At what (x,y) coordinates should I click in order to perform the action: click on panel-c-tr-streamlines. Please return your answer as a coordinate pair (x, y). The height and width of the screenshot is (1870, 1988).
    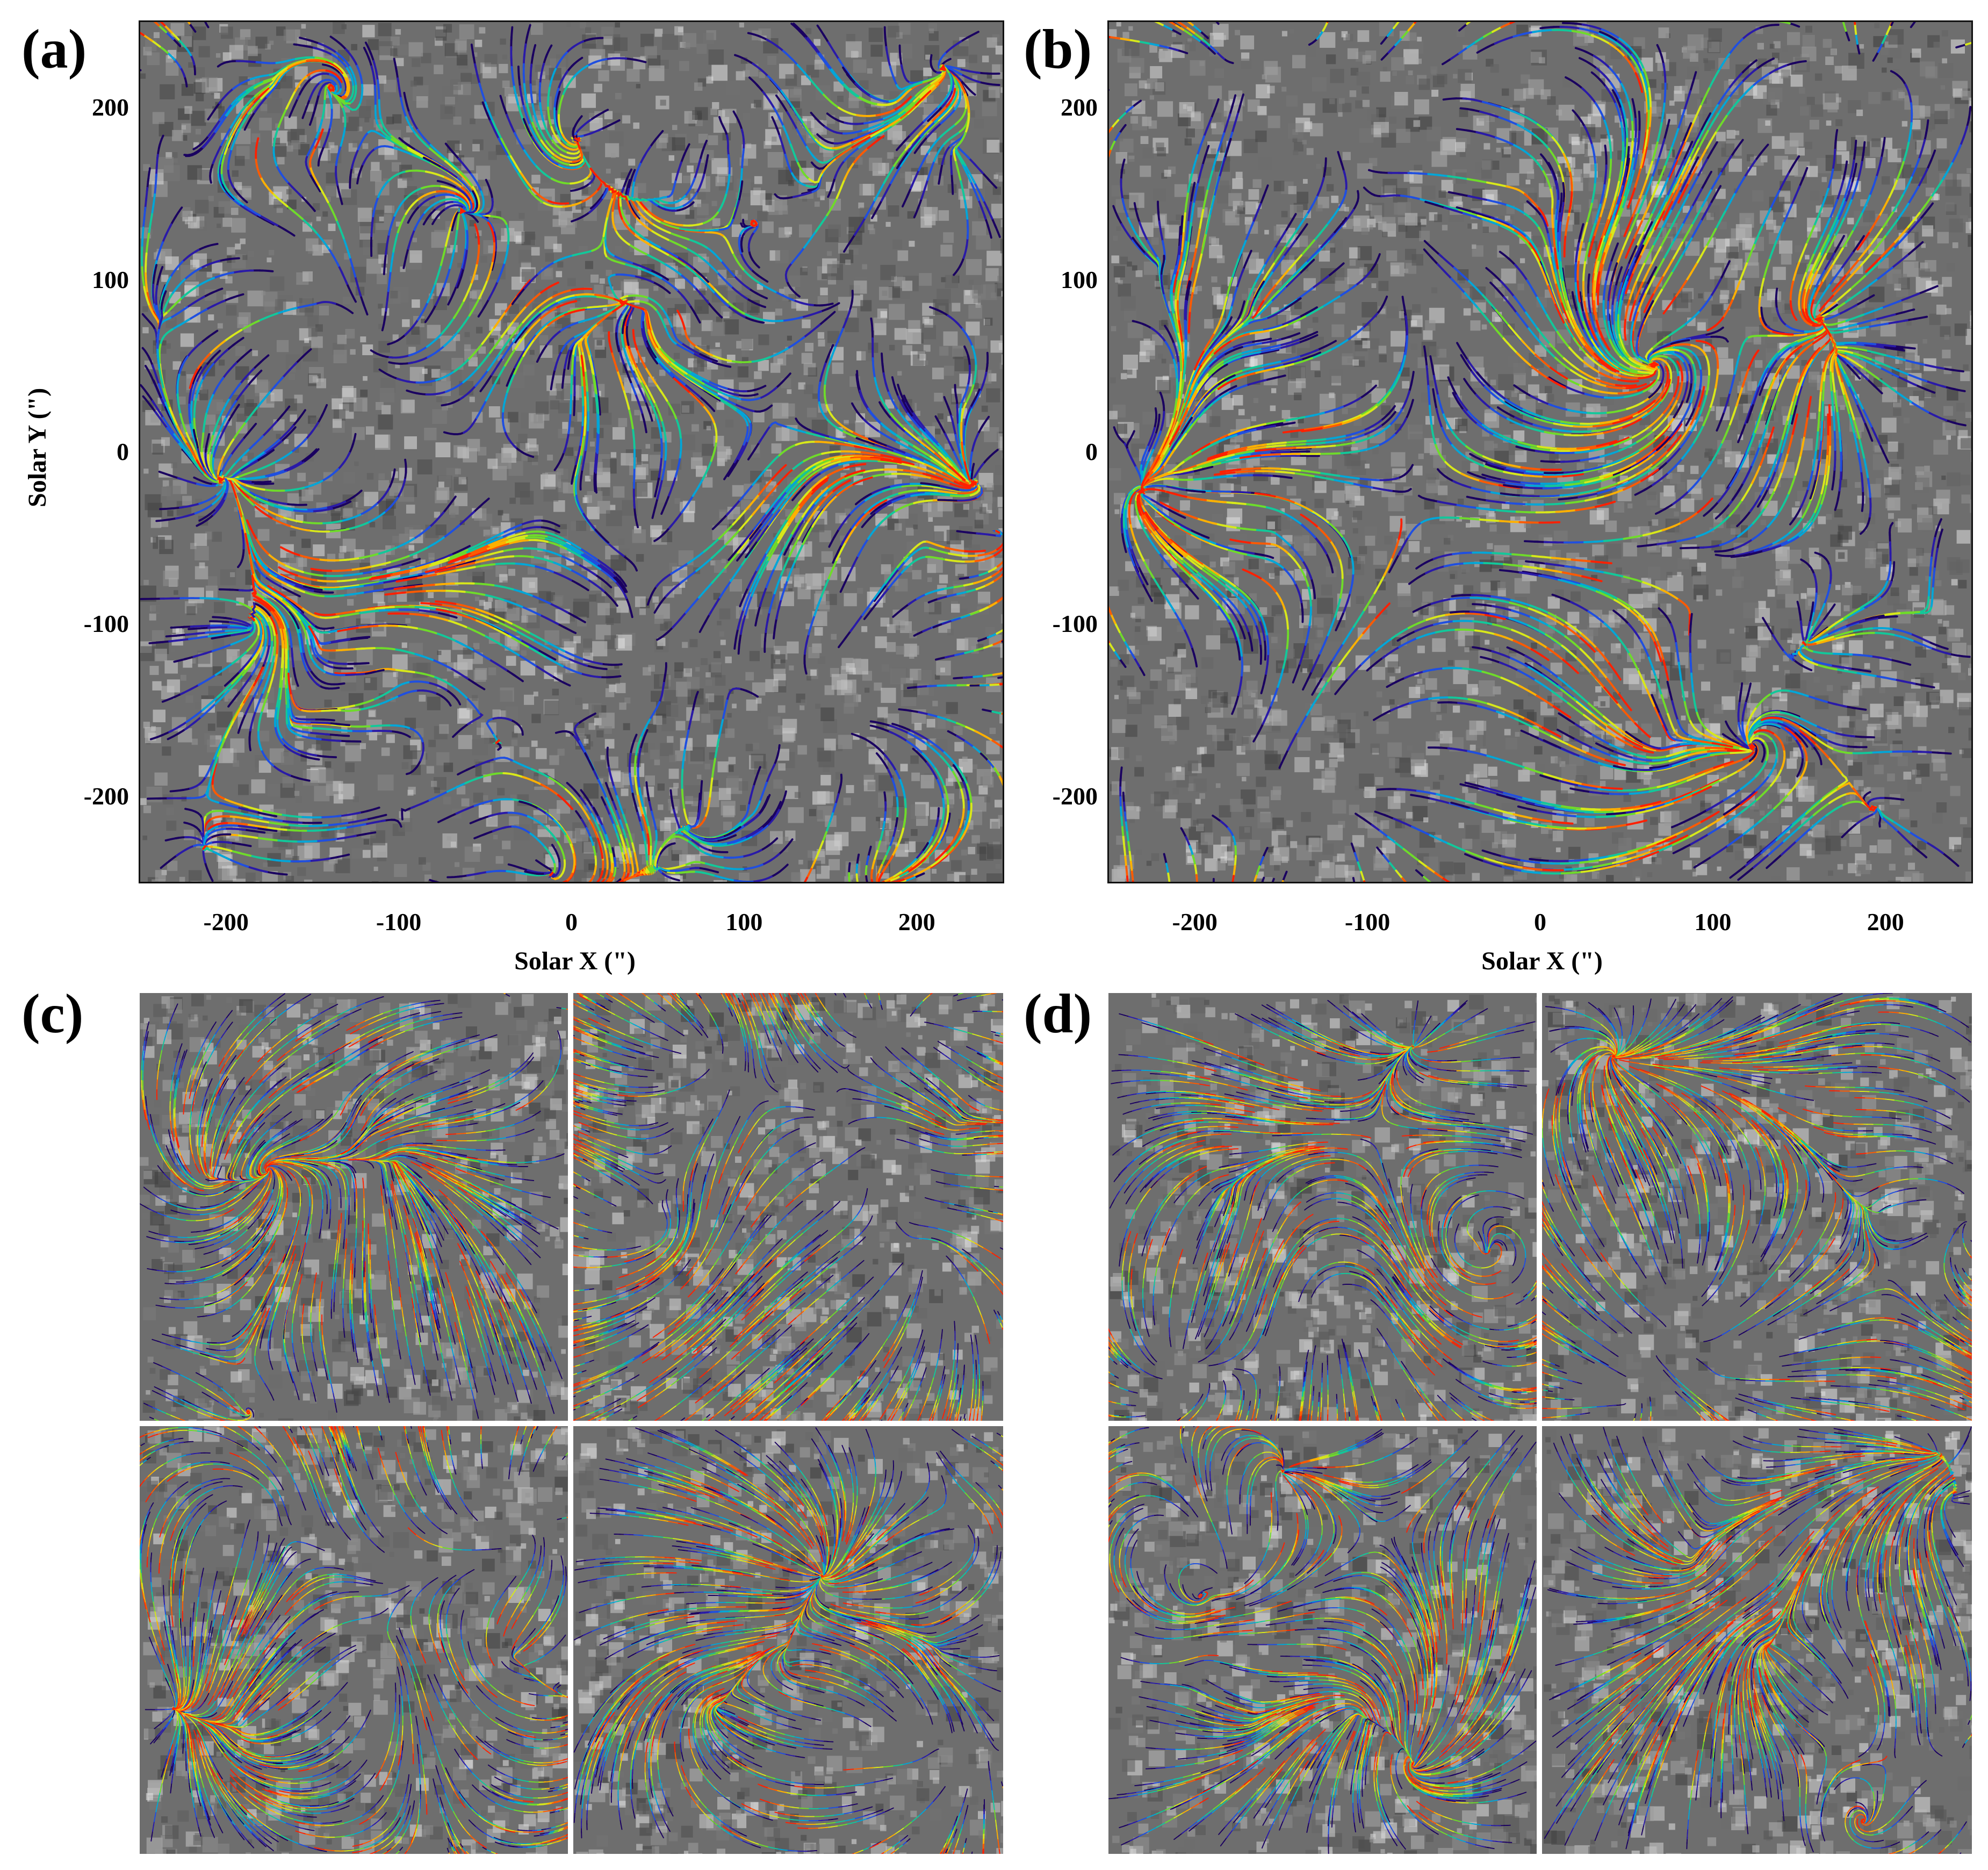
    Looking at the image, I should click on (788, 1207).